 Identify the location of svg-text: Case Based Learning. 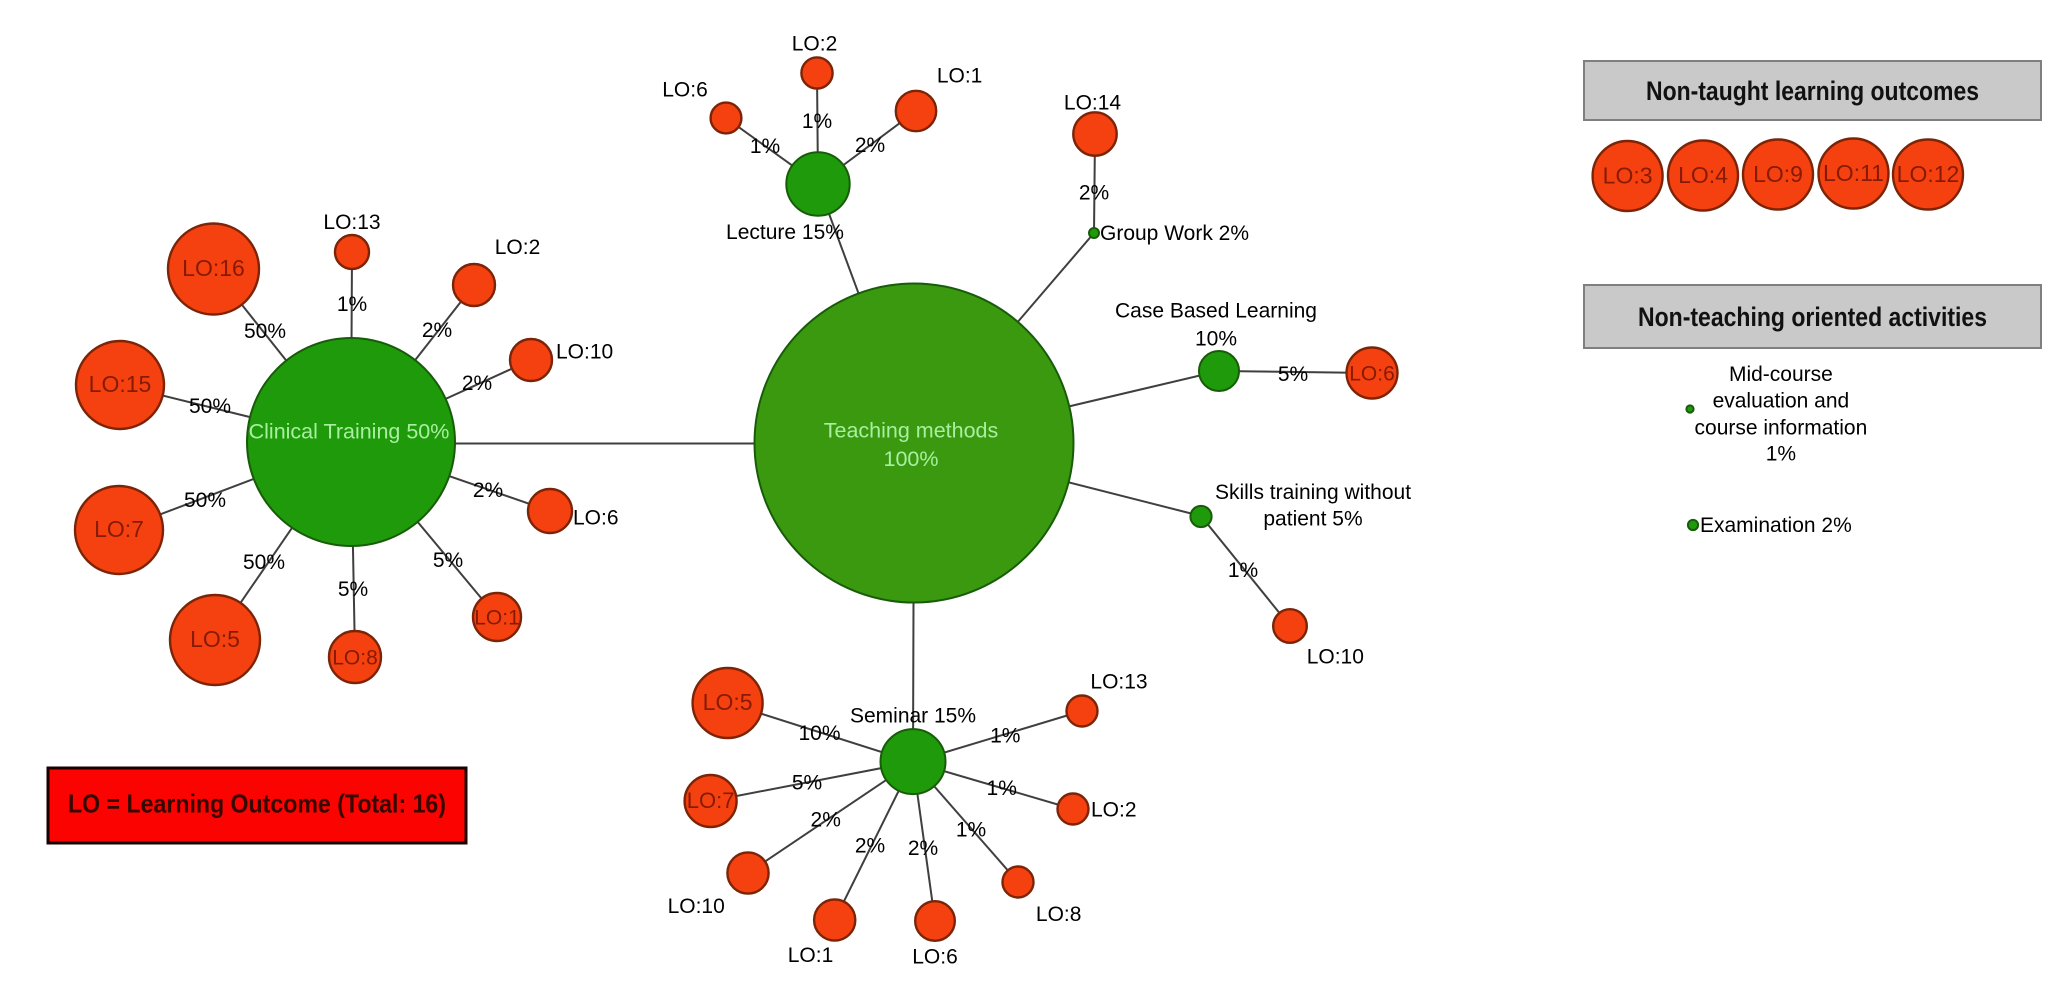
(1216, 311).